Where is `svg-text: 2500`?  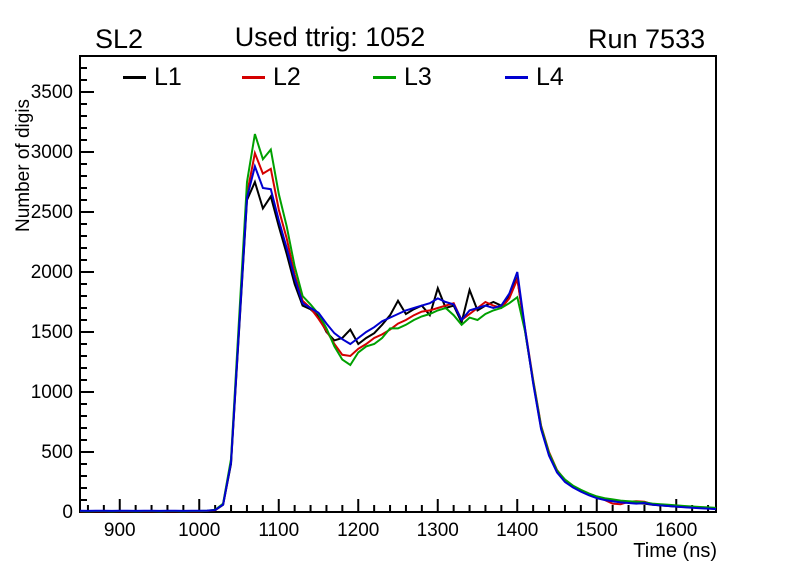
svg-text: 2500 is located at coordinates (52, 212).